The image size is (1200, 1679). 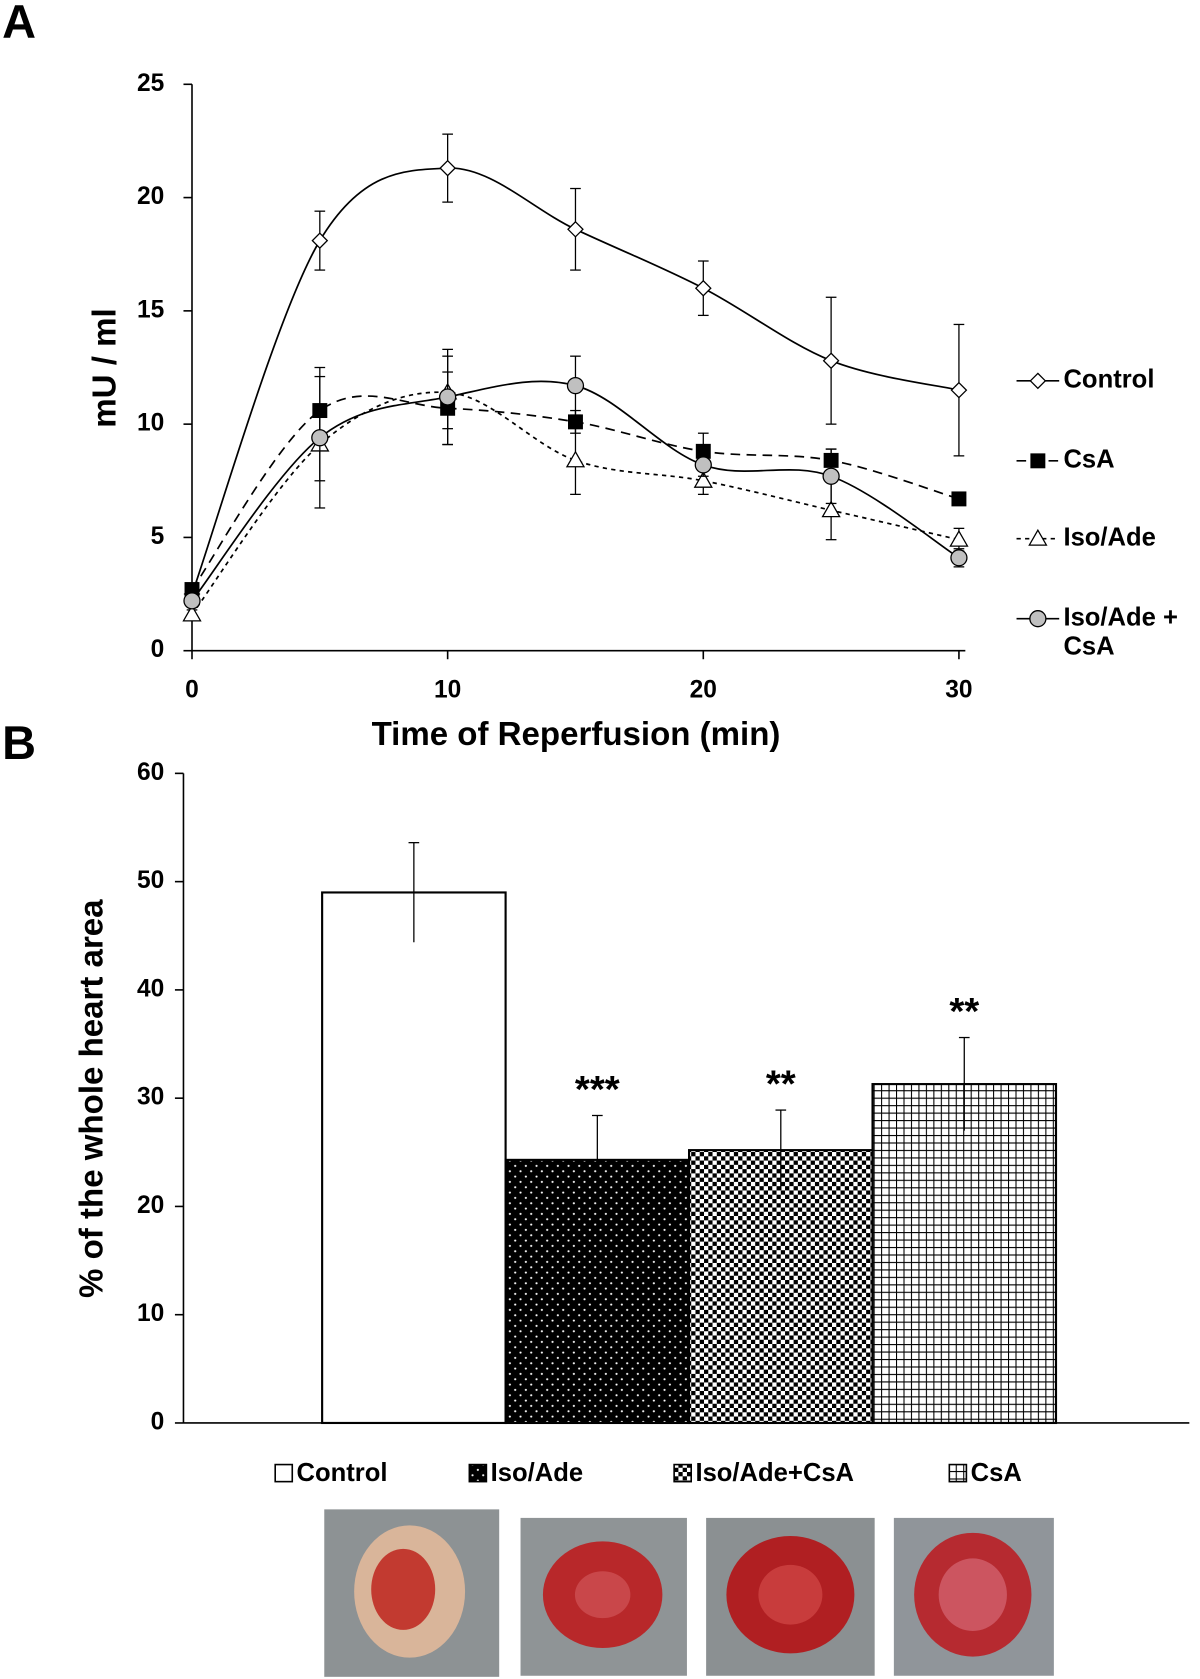 I want to click on x-tick-label: 30, so click(x=958, y=690).